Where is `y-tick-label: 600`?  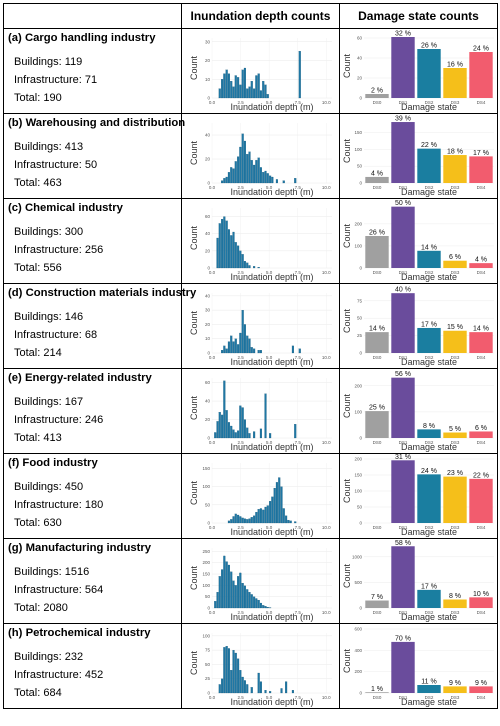 y-tick-label: 600 is located at coordinates (358, 629).